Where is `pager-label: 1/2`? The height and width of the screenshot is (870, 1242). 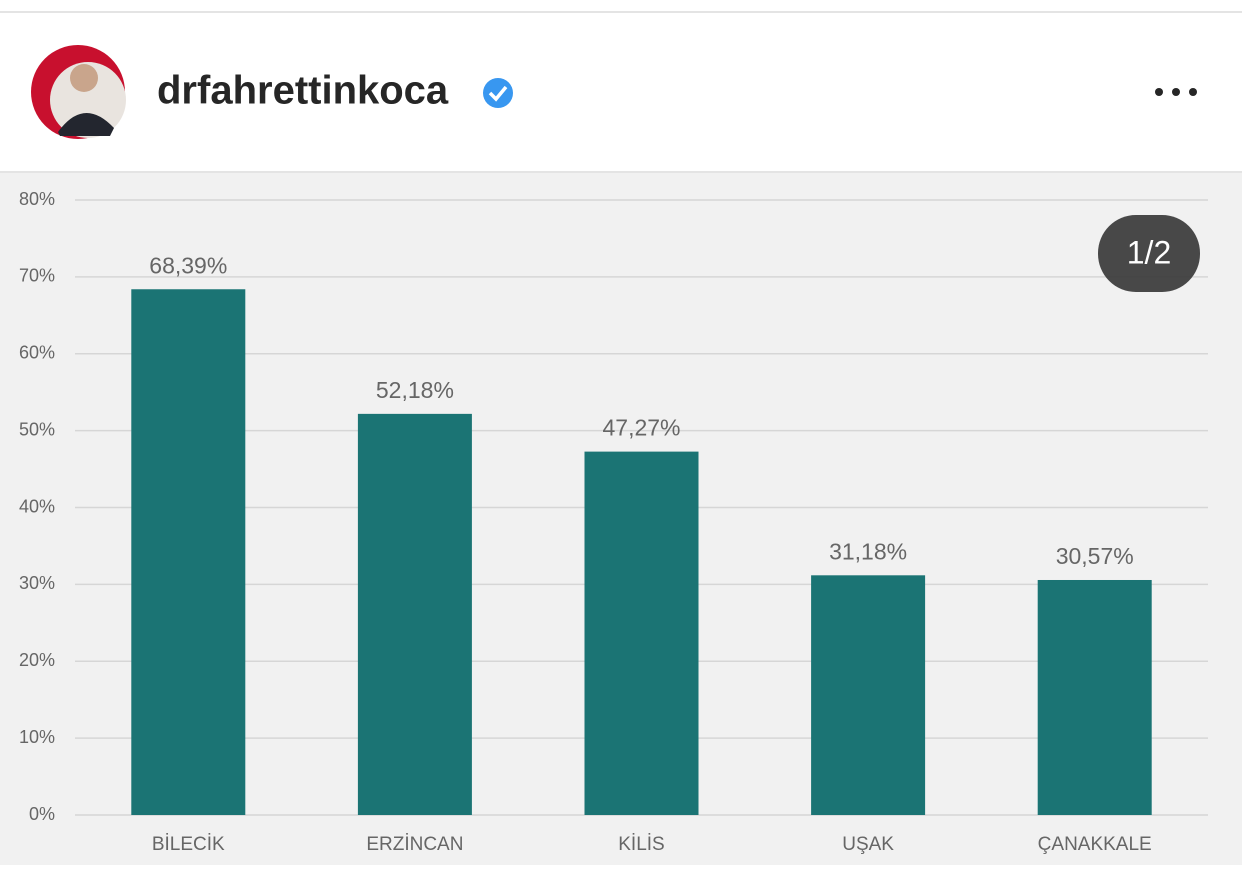
pager-label: 1/2 is located at coordinates (1149, 252).